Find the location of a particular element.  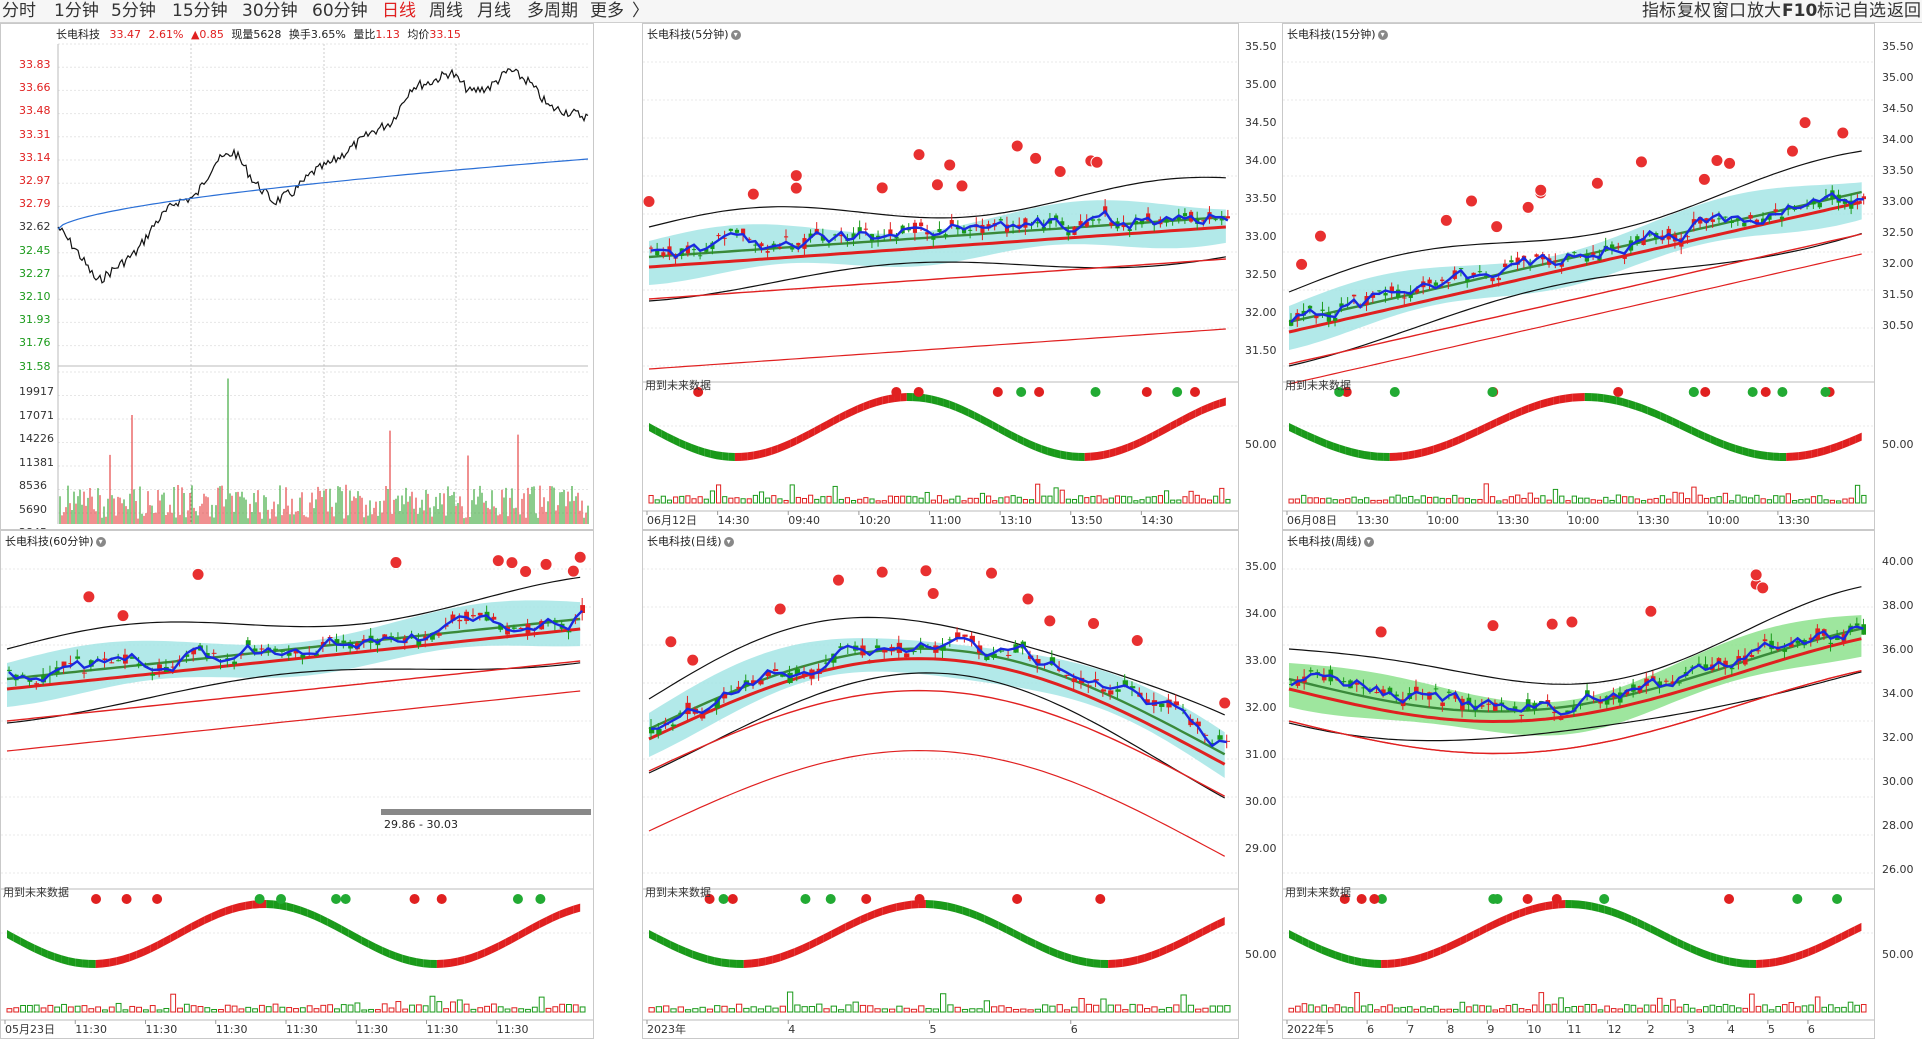

more-arrow-icon: 〉 is located at coordinates (640, 11).